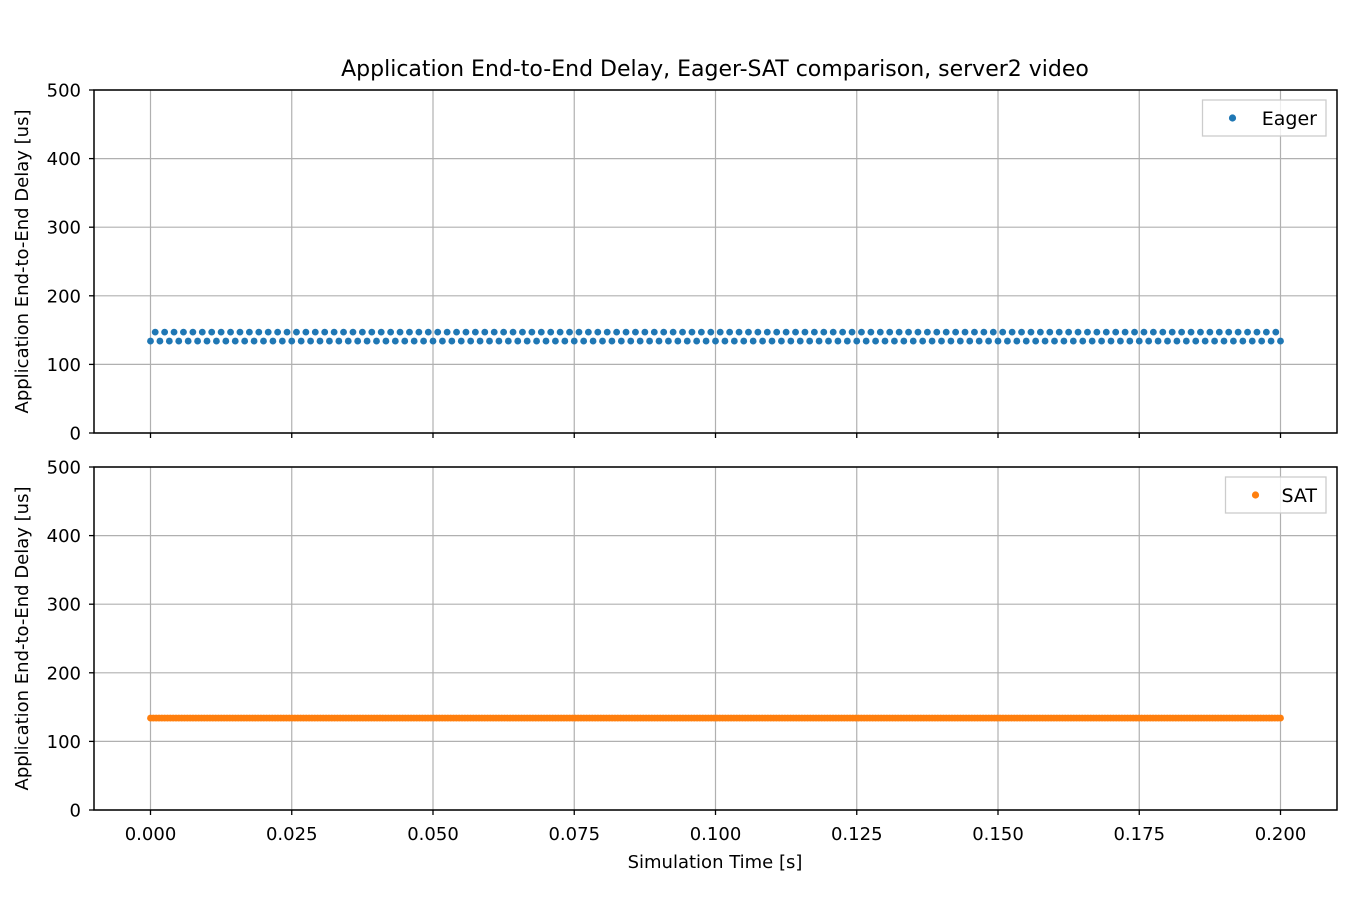 The width and height of the screenshot is (1350, 900). What do you see at coordinates (715, 862) in the screenshot?
I see `x-axis-label: Simulation Time [s]` at bounding box center [715, 862].